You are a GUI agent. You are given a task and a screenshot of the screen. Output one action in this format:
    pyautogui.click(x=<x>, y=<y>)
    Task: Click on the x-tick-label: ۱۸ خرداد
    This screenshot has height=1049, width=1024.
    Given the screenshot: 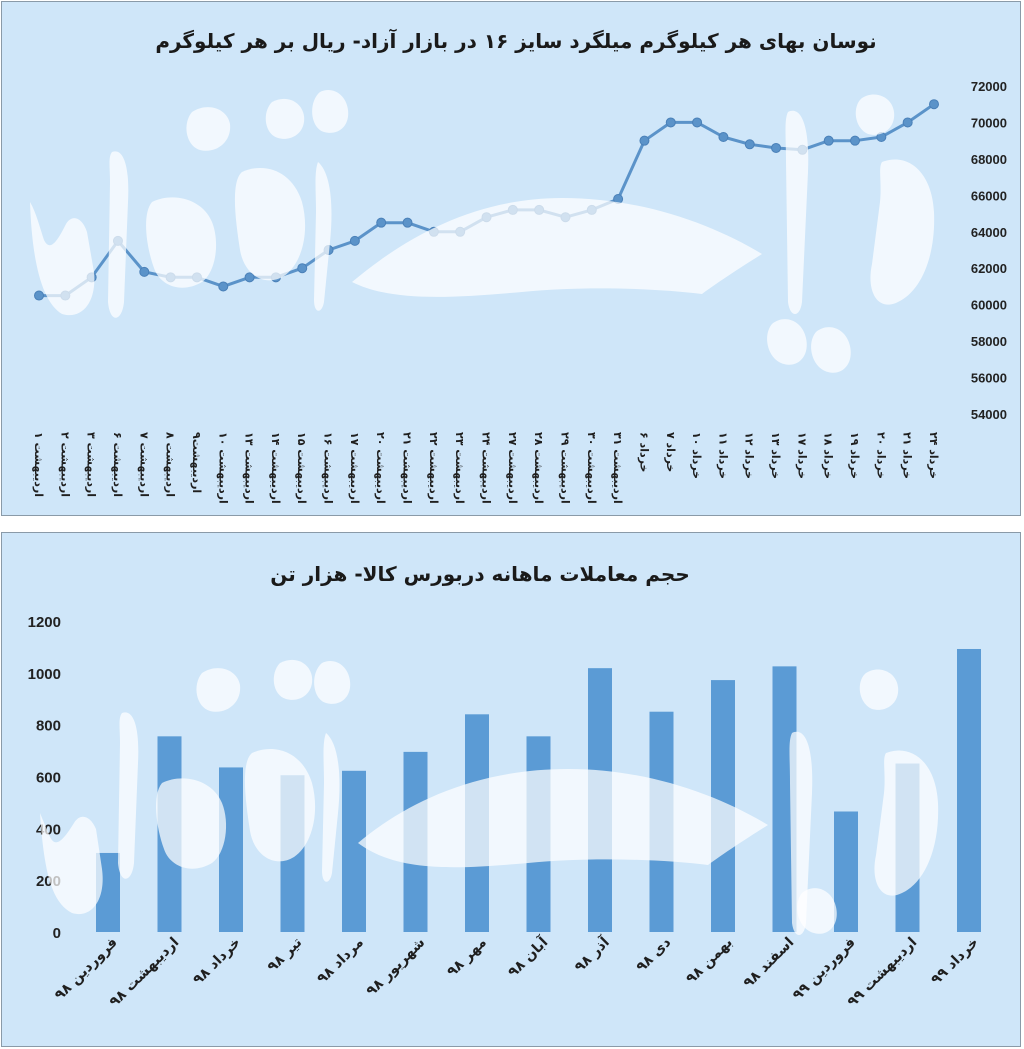 What is the action you would take?
    pyautogui.click(x=828, y=455)
    